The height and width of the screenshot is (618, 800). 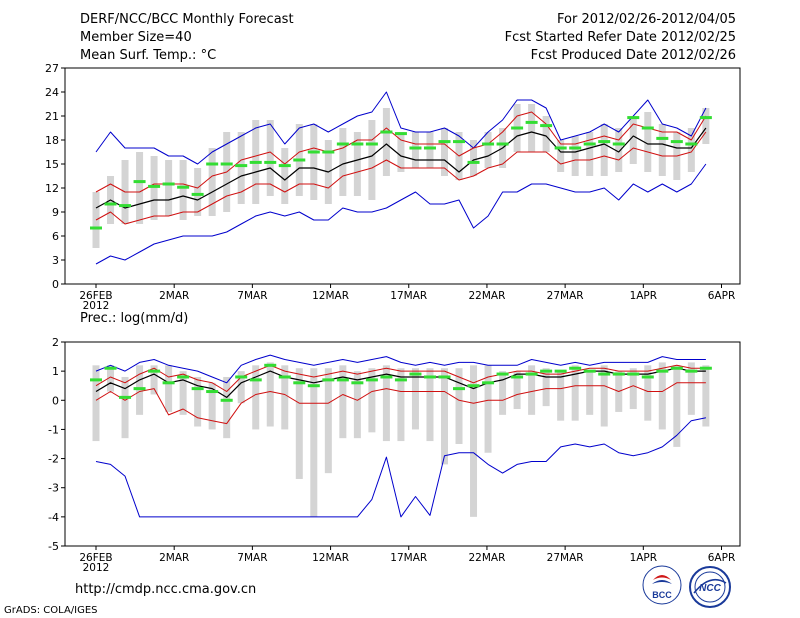 I want to click on prec-xtick-label: 12MAR, so click(x=330, y=558).